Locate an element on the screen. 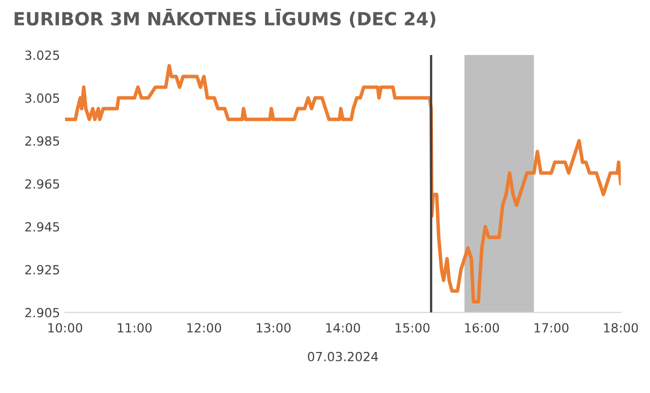 The width and height of the screenshot is (650, 393). x-tick-label: 10:00 is located at coordinates (65, 328).